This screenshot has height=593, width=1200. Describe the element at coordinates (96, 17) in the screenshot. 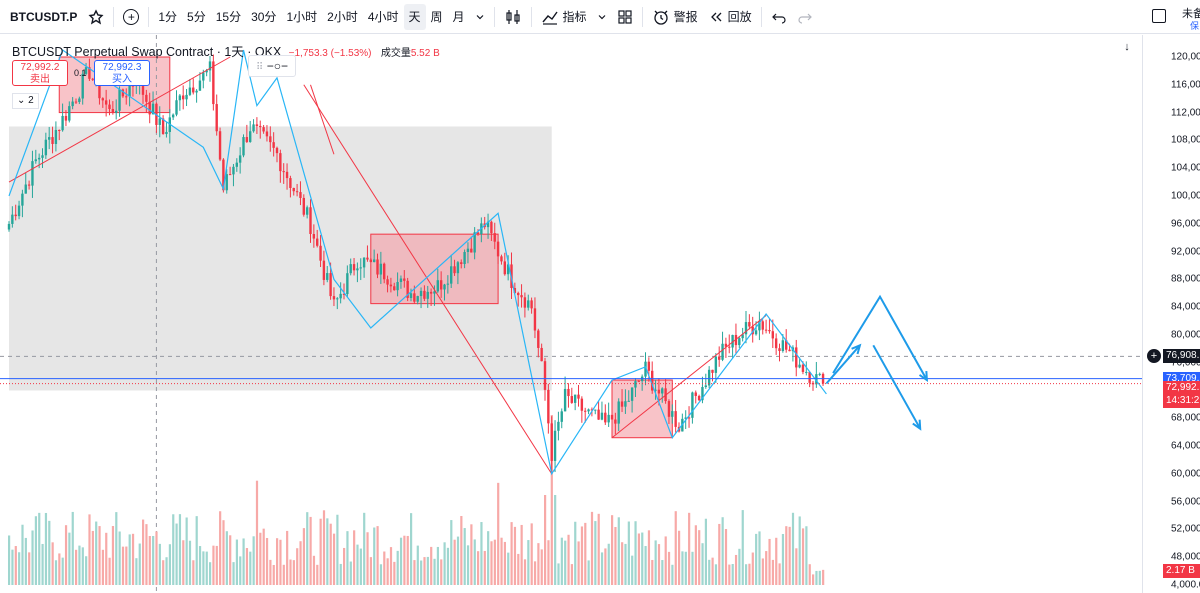

I see `favorite-icon` at that location.